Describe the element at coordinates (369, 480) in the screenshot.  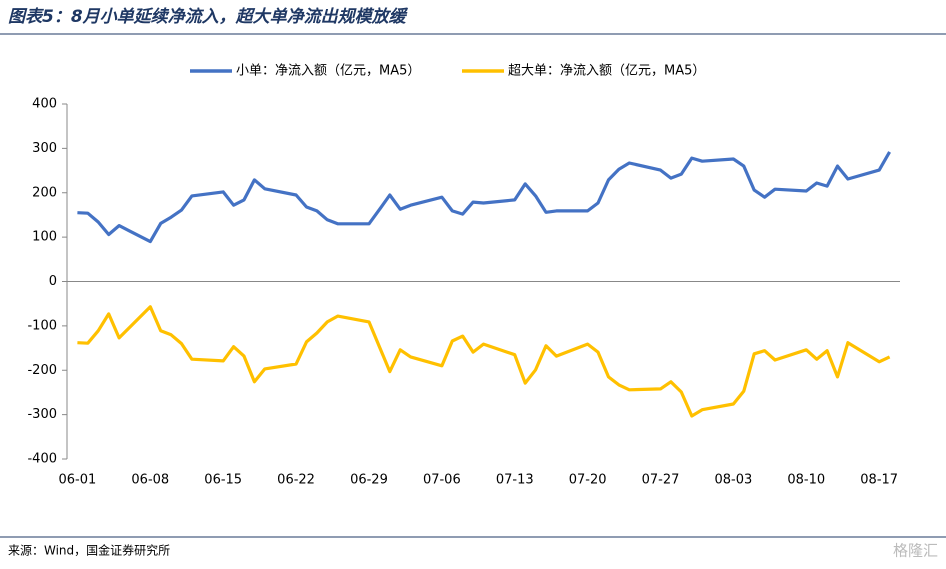
I see `x-tick-label: 06-29` at that location.